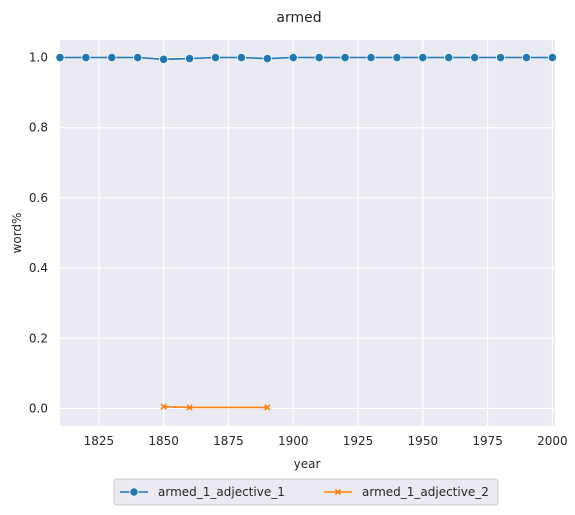  What do you see at coordinates (423, 441) in the screenshot?
I see `x-tick-label: 1950` at bounding box center [423, 441].